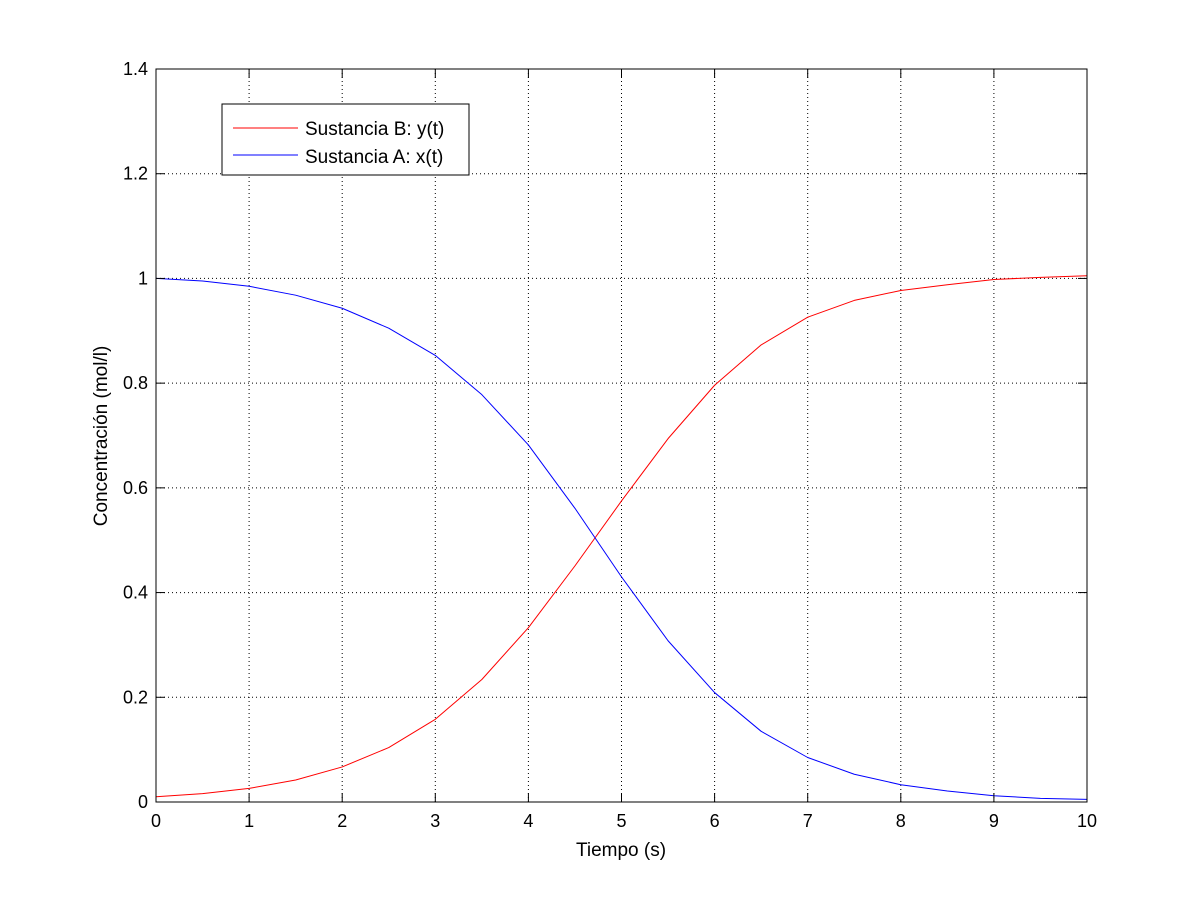  Describe the element at coordinates (994, 821) in the screenshot. I see `x-tick-label: 9` at that location.